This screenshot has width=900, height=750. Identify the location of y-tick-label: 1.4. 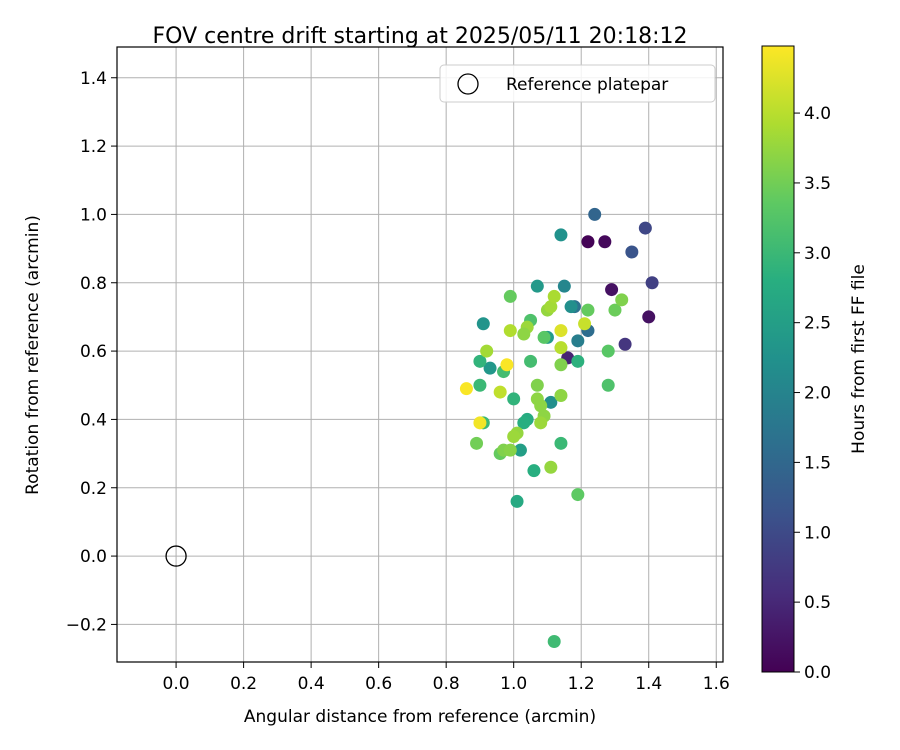
(93, 79).